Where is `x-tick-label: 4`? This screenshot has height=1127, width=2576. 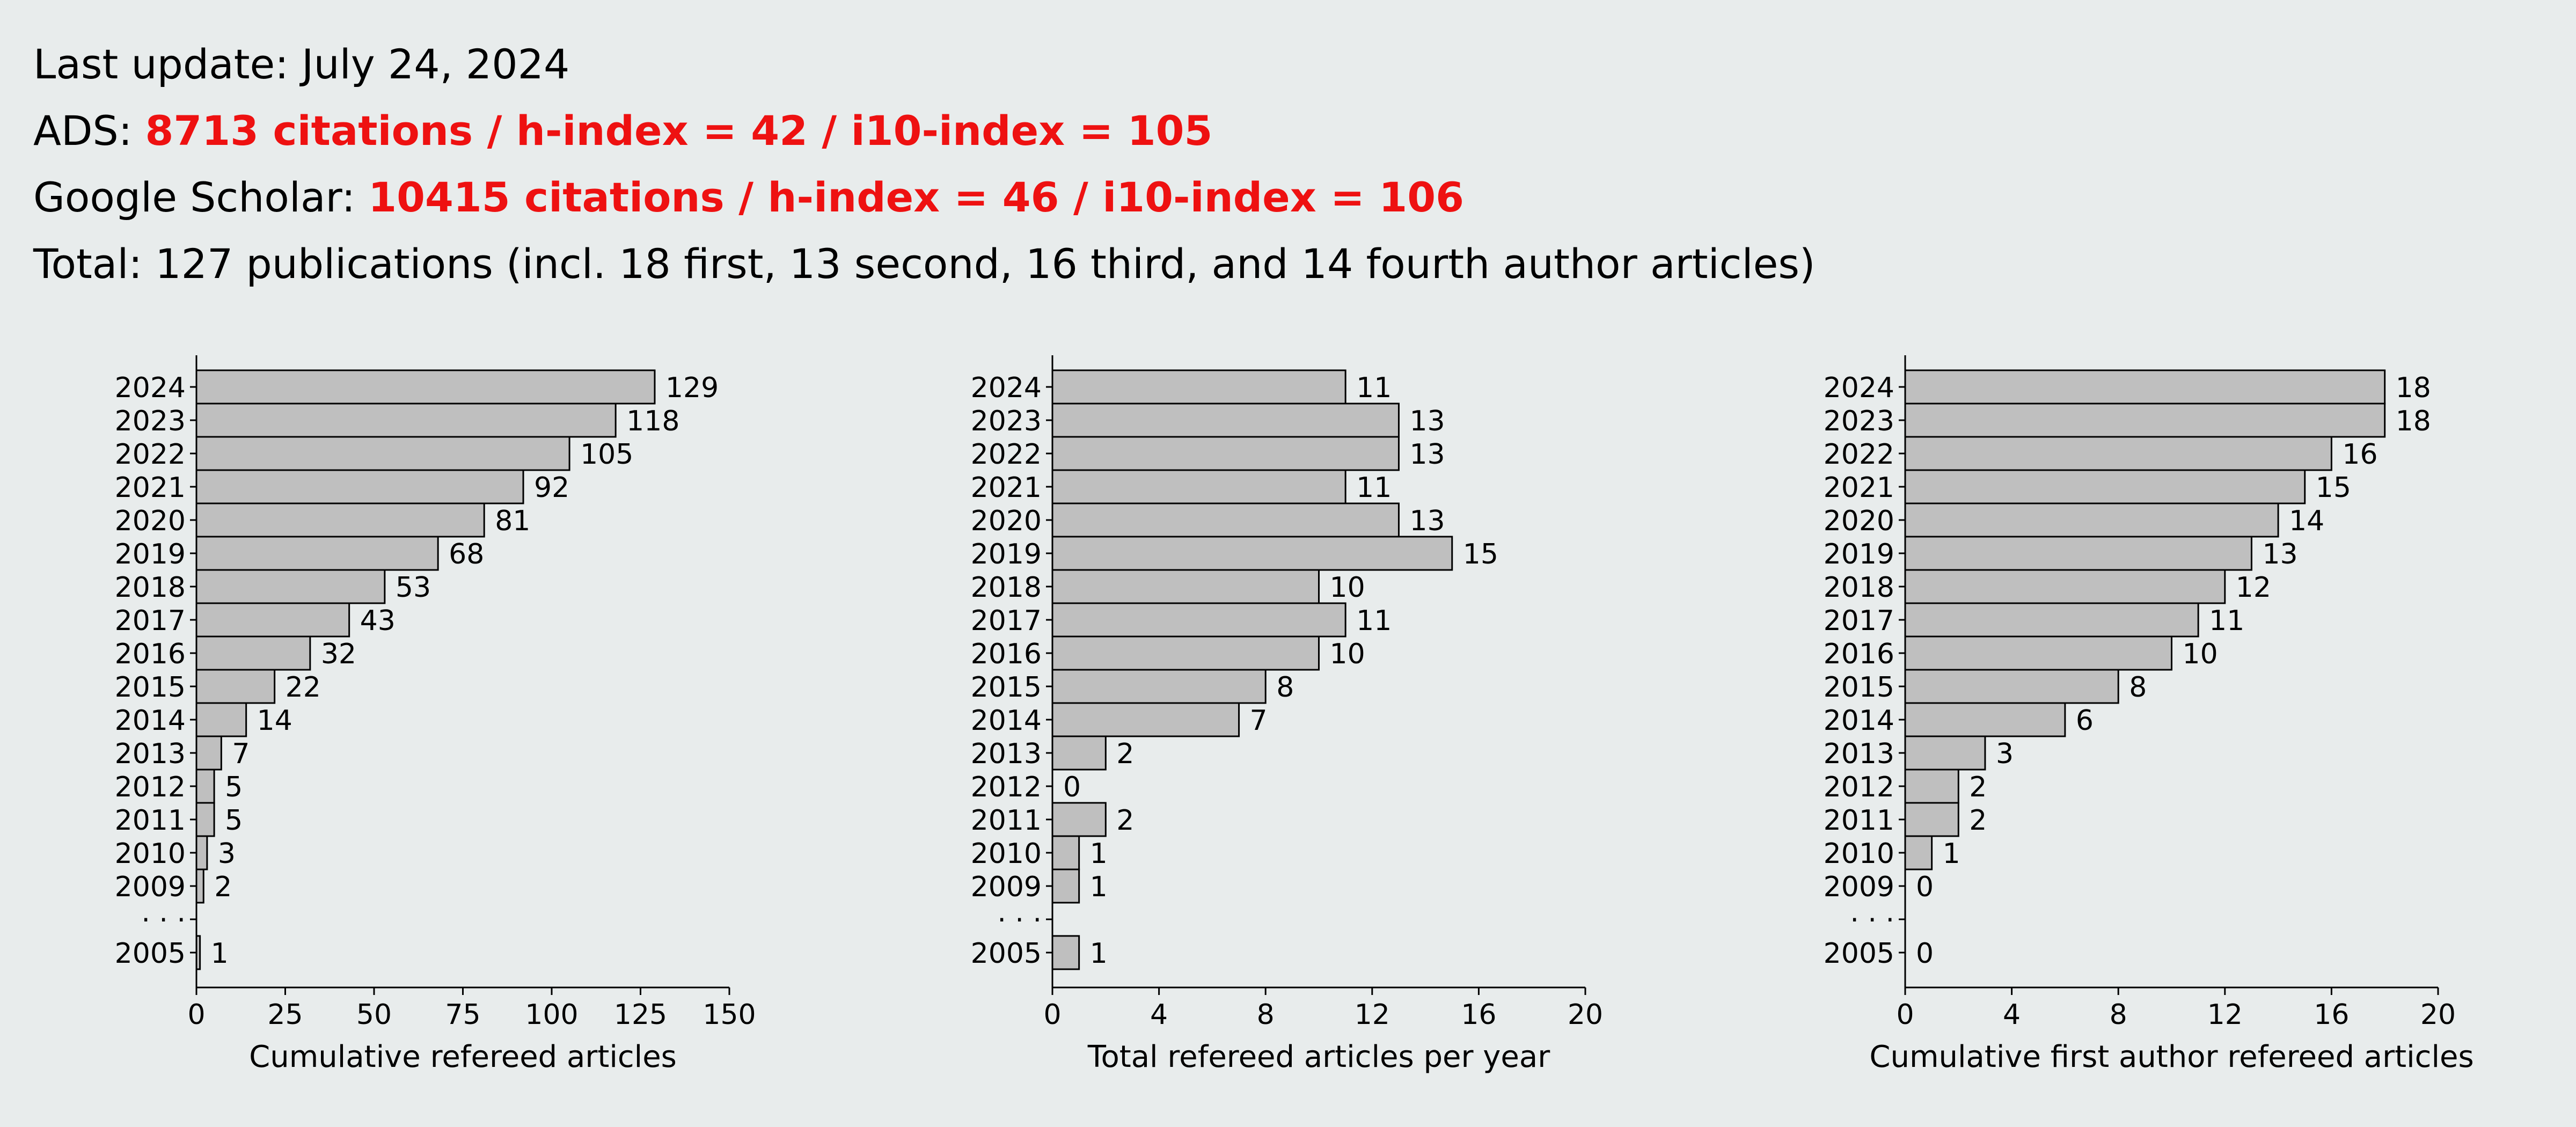
x-tick-label: 4 is located at coordinates (2012, 1015).